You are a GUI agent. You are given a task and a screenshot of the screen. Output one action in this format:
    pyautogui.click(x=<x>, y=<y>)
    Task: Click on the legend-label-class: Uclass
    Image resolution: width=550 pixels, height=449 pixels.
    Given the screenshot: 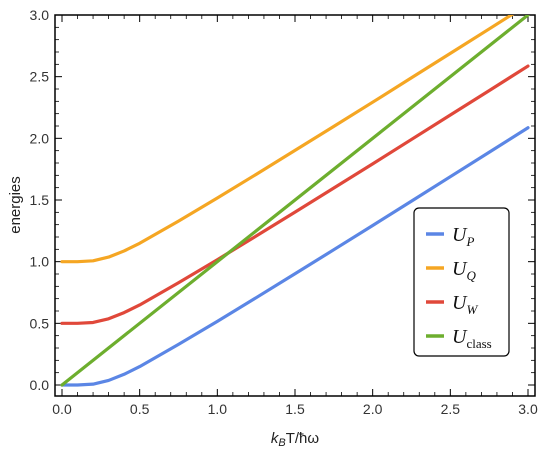 What is the action you would take?
    pyautogui.click(x=472, y=338)
    